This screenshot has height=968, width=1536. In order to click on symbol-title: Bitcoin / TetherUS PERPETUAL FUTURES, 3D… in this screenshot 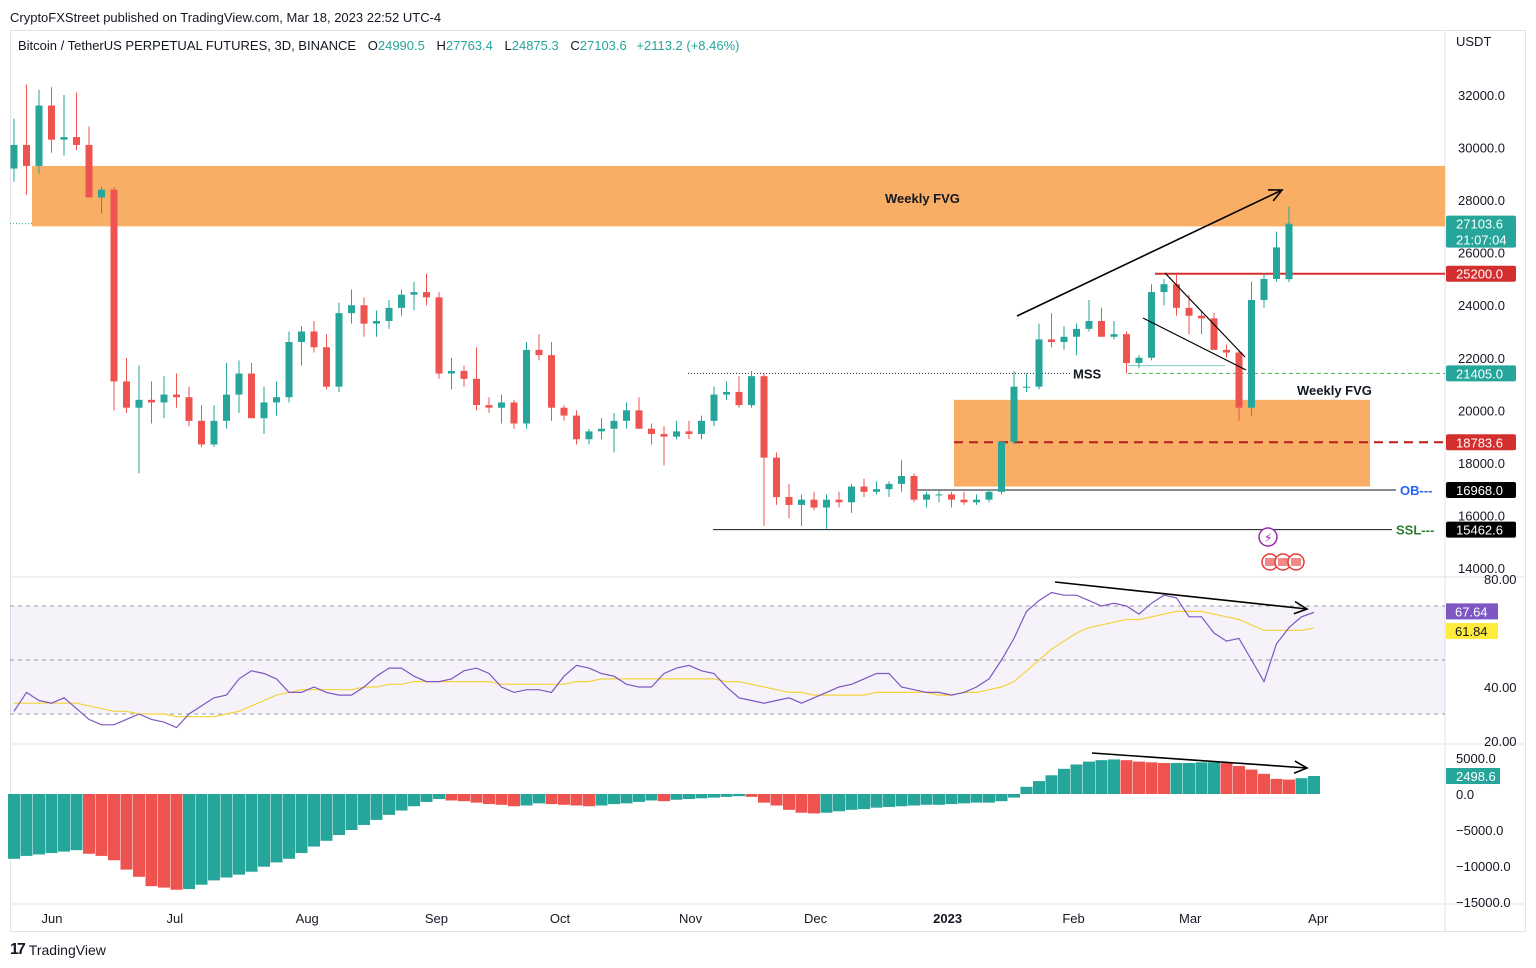, I will do `click(187, 45)`.